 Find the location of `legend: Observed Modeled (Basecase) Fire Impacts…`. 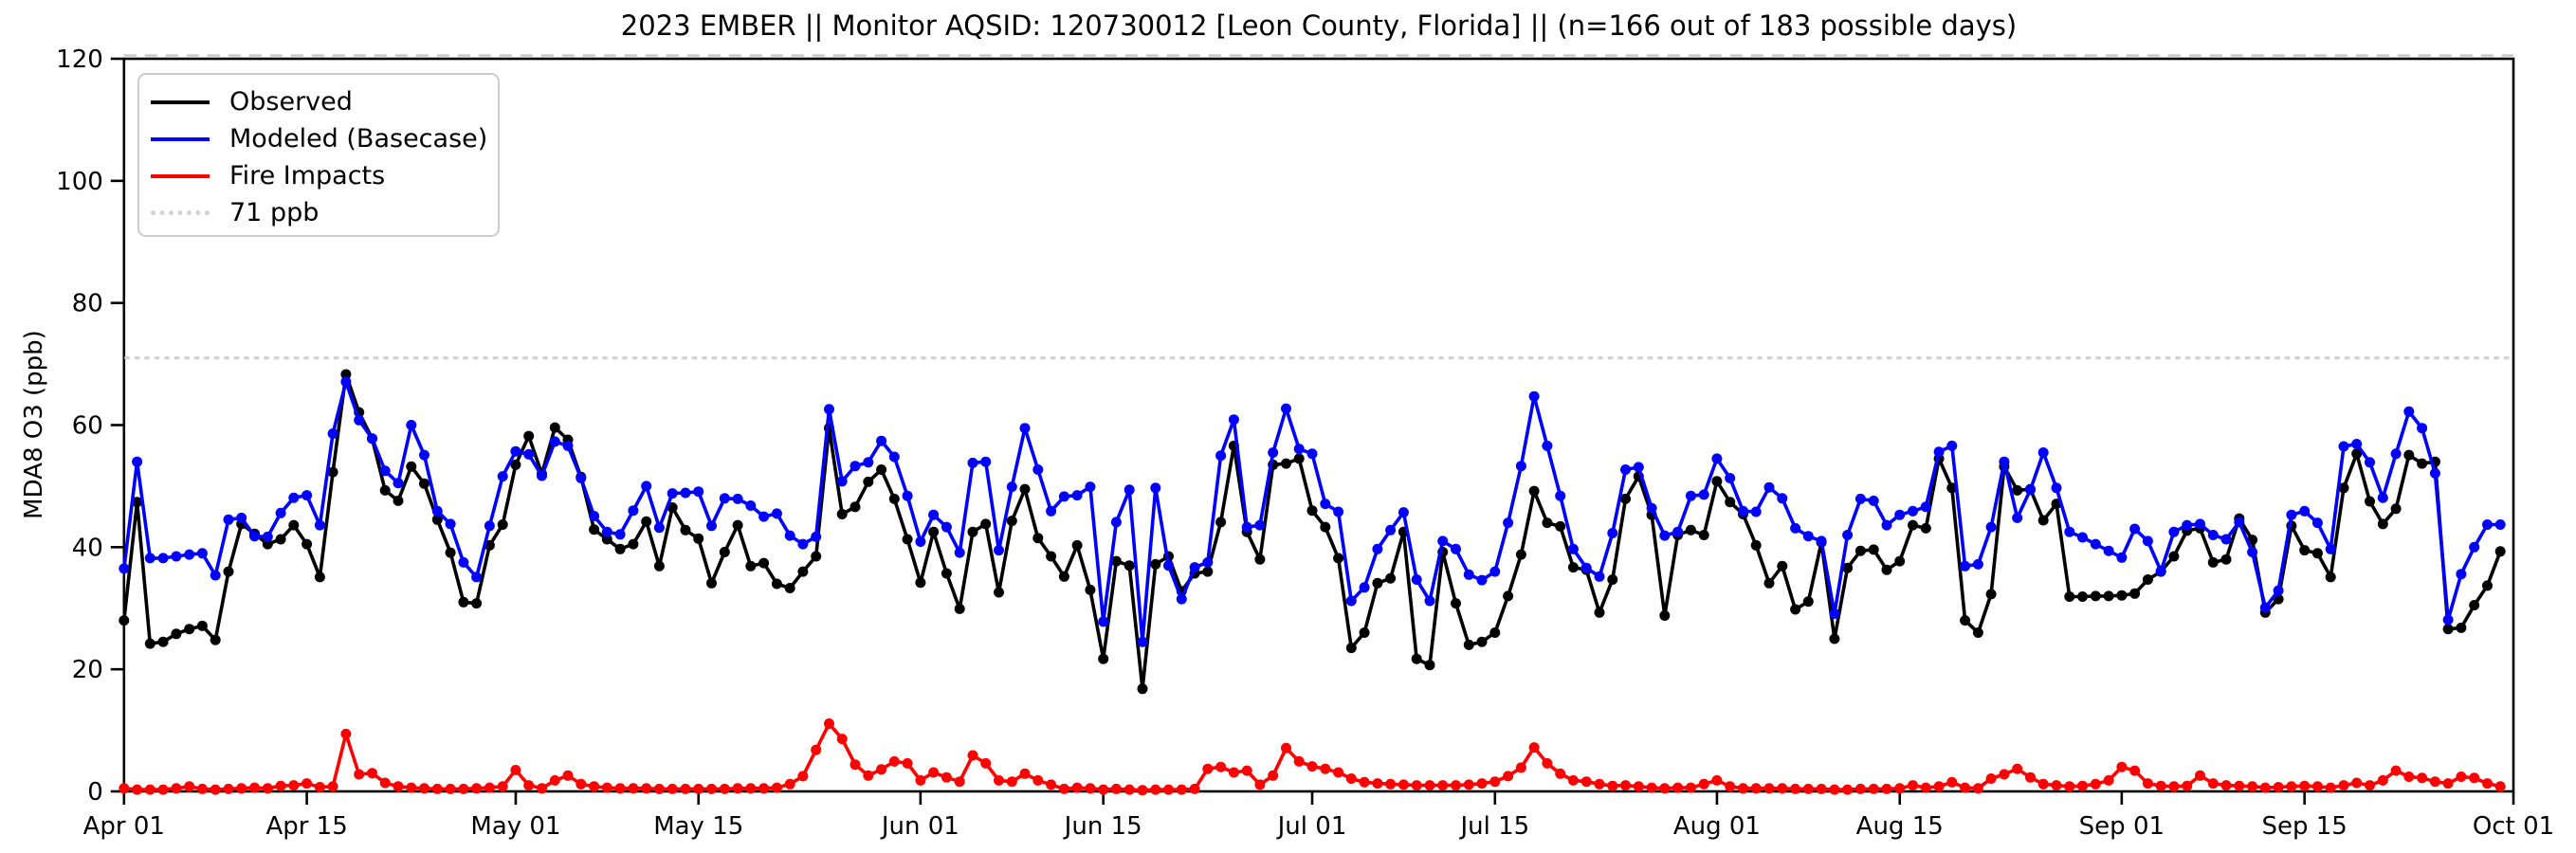

legend: Observed Modeled (Basecase) Fire Impacts… is located at coordinates (318, 155).